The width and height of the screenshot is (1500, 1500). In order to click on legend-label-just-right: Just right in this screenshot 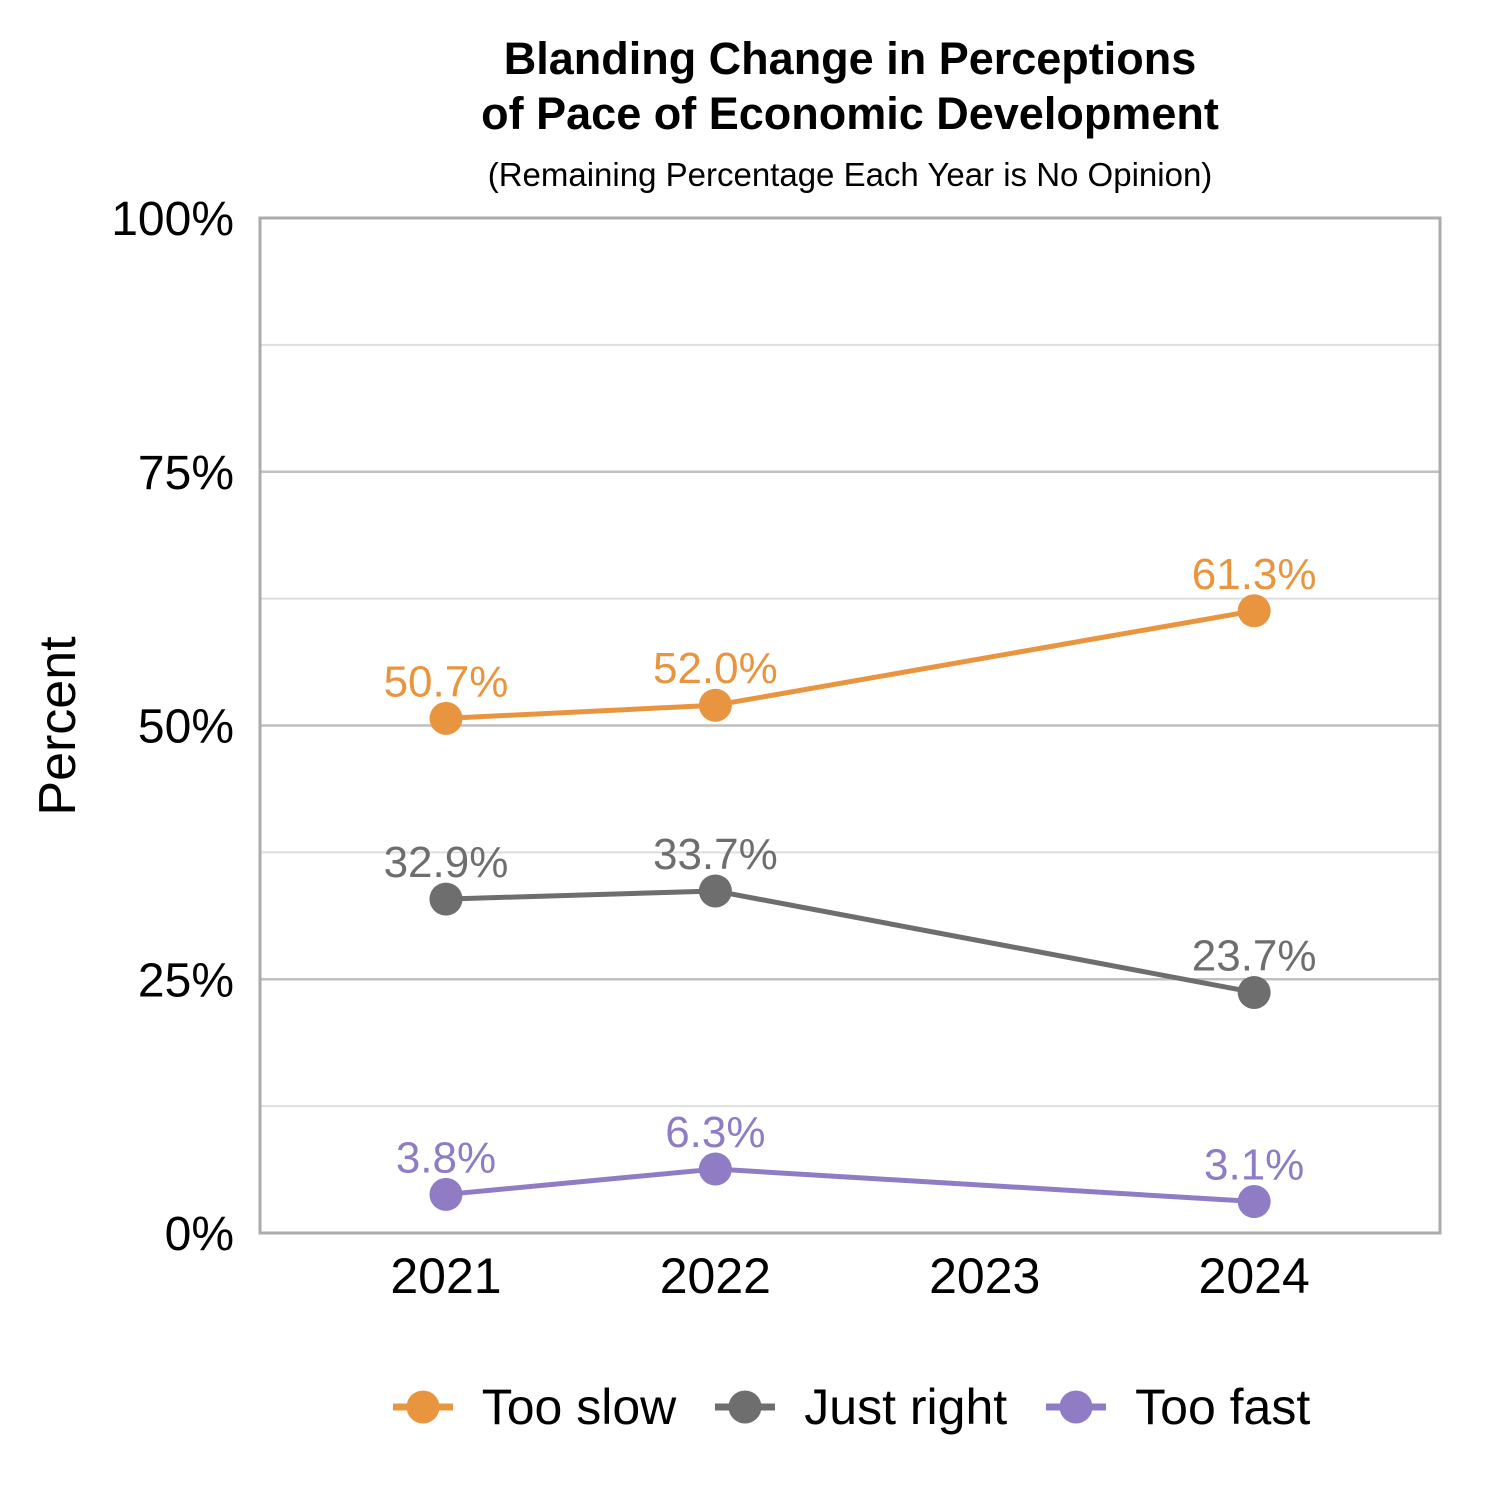, I will do `click(906, 1407)`.